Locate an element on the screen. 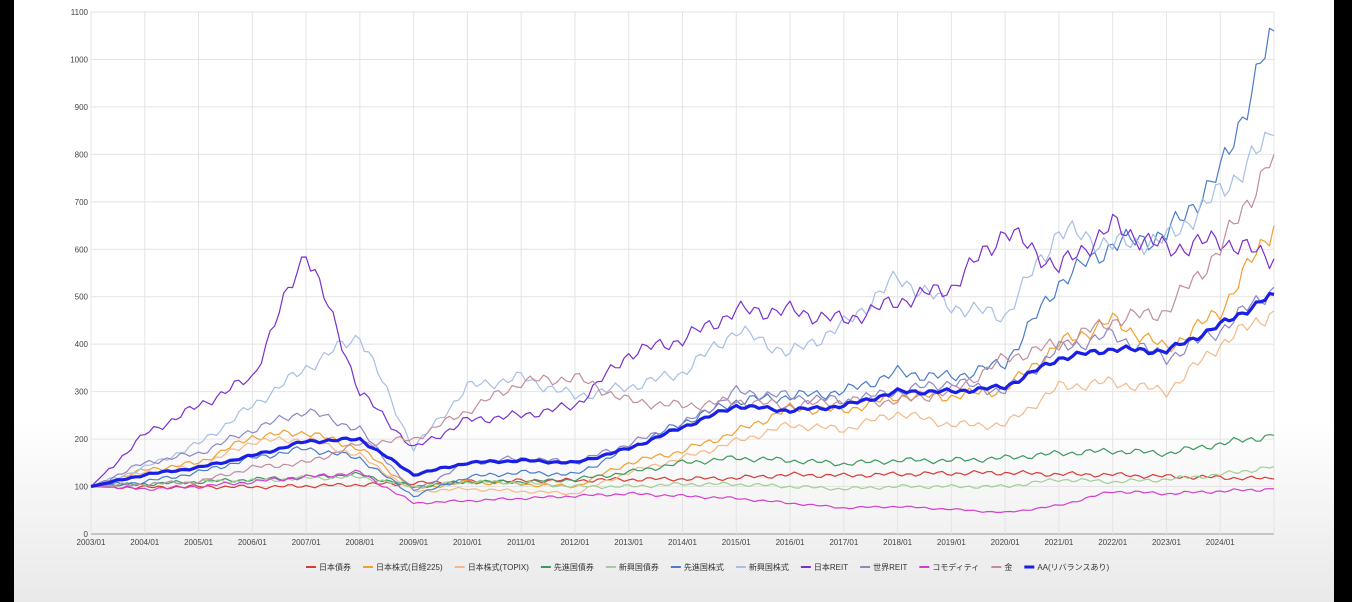 This screenshot has height=602, width=1352. x-tick-label: 2004/01 is located at coordinates (144, 542).